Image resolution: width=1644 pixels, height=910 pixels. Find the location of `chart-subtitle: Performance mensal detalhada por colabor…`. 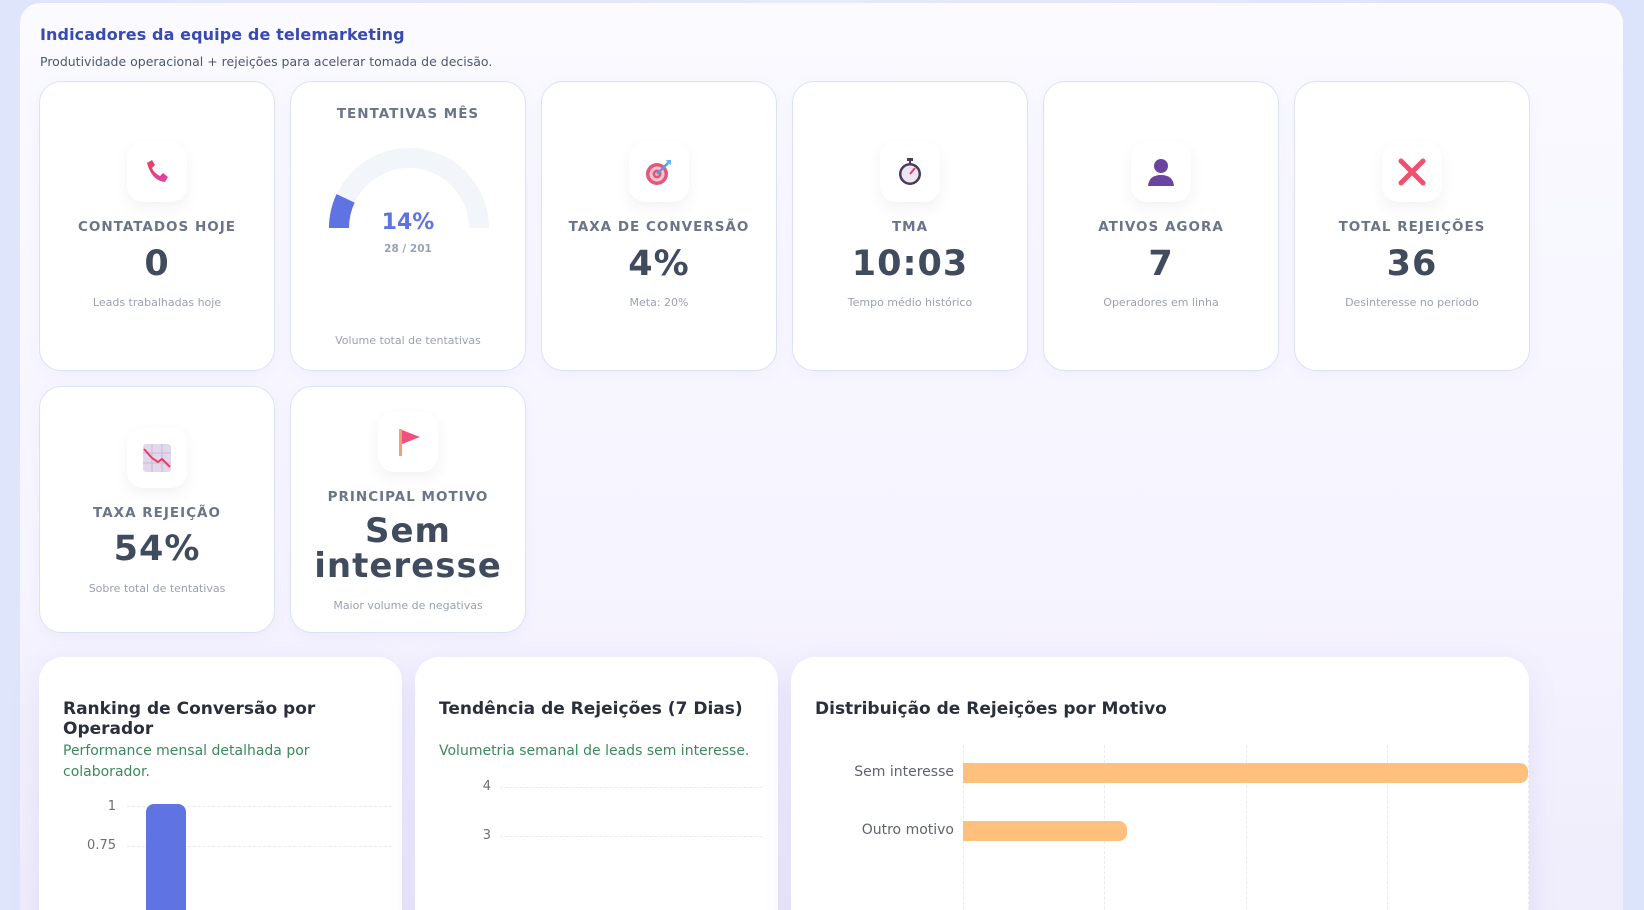

chart-subtitle: Performance mensal detalhada por colabor… is located at coordinates (186, 762).